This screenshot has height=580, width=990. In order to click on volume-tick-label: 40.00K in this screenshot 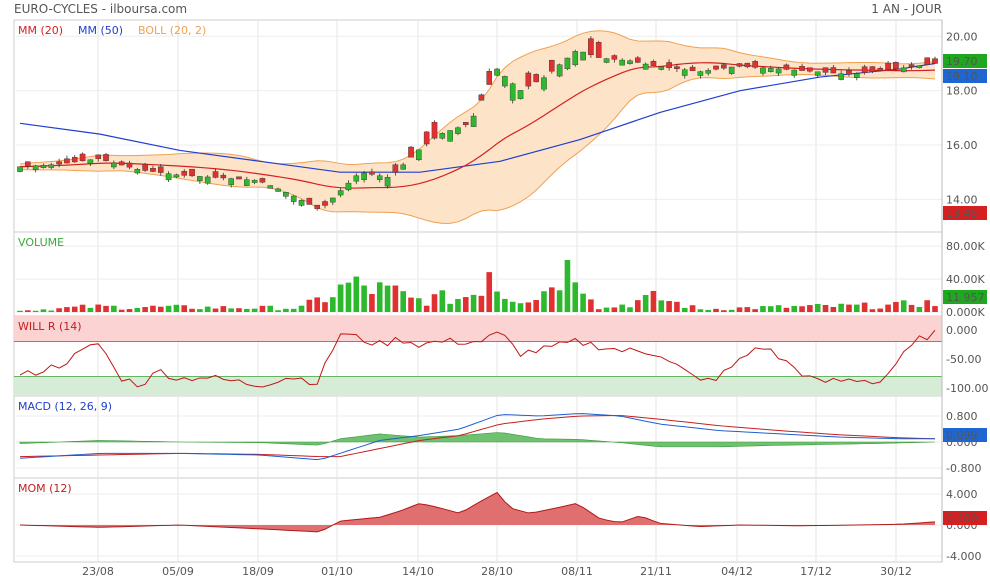, I will do `click(965, 279)`.